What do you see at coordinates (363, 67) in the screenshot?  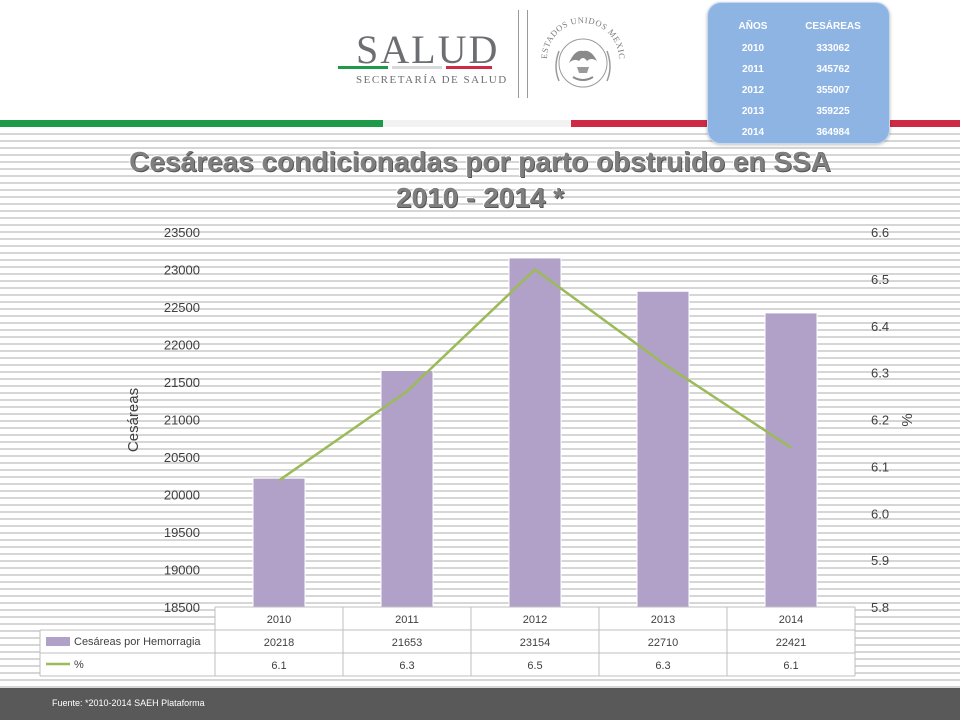 I see `logo-green-line` at bounding box center [363, 67].